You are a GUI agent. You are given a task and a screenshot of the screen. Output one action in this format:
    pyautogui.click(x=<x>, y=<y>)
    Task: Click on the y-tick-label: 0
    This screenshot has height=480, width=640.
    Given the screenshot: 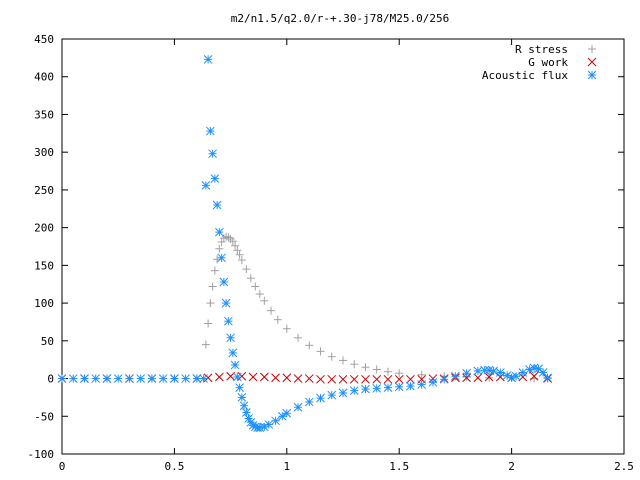 What is the action you would take?
    pyautogui.click(x=50, y=379)
    